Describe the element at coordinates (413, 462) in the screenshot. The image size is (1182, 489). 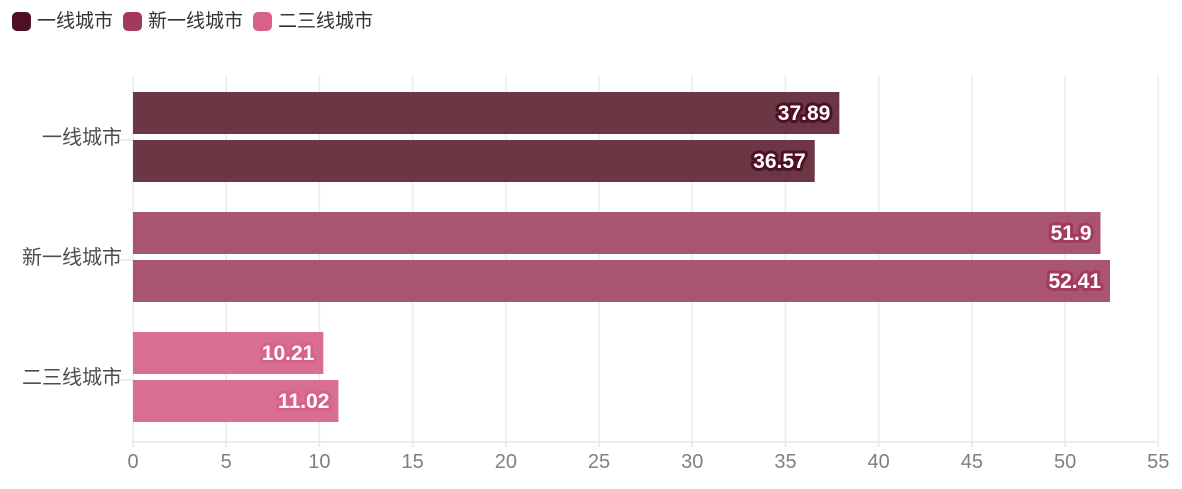
I see `x-tick-label-15: 15` at that location.